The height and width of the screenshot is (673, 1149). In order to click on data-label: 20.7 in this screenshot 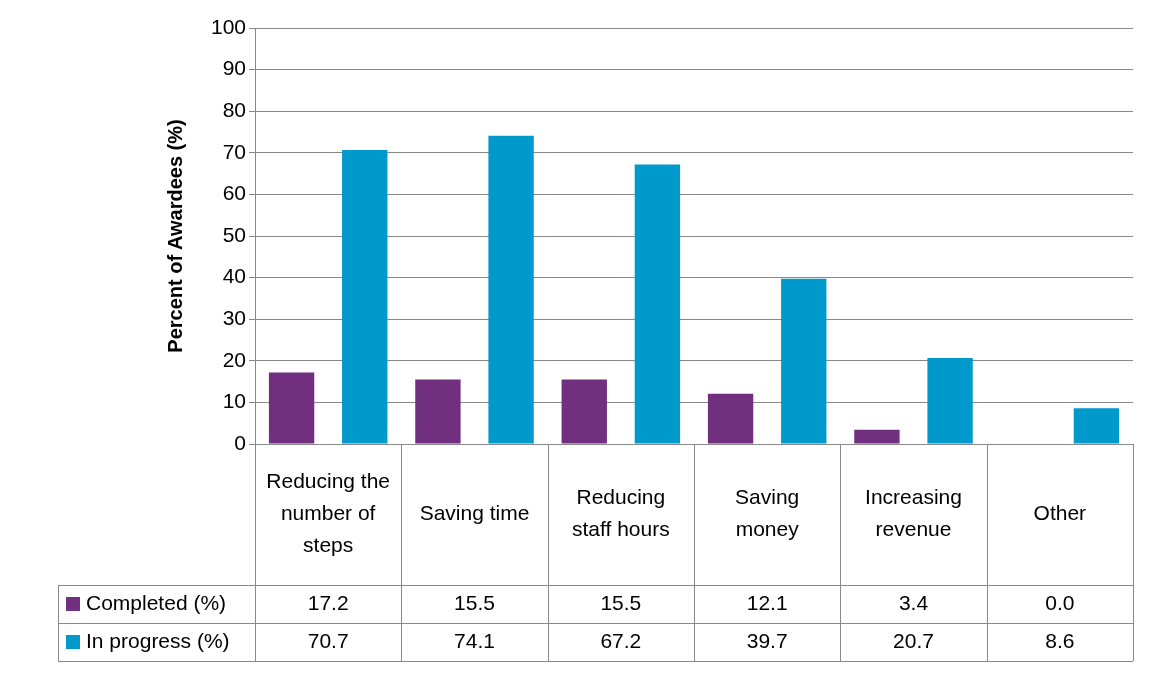, I will do `click(913, 640)`.